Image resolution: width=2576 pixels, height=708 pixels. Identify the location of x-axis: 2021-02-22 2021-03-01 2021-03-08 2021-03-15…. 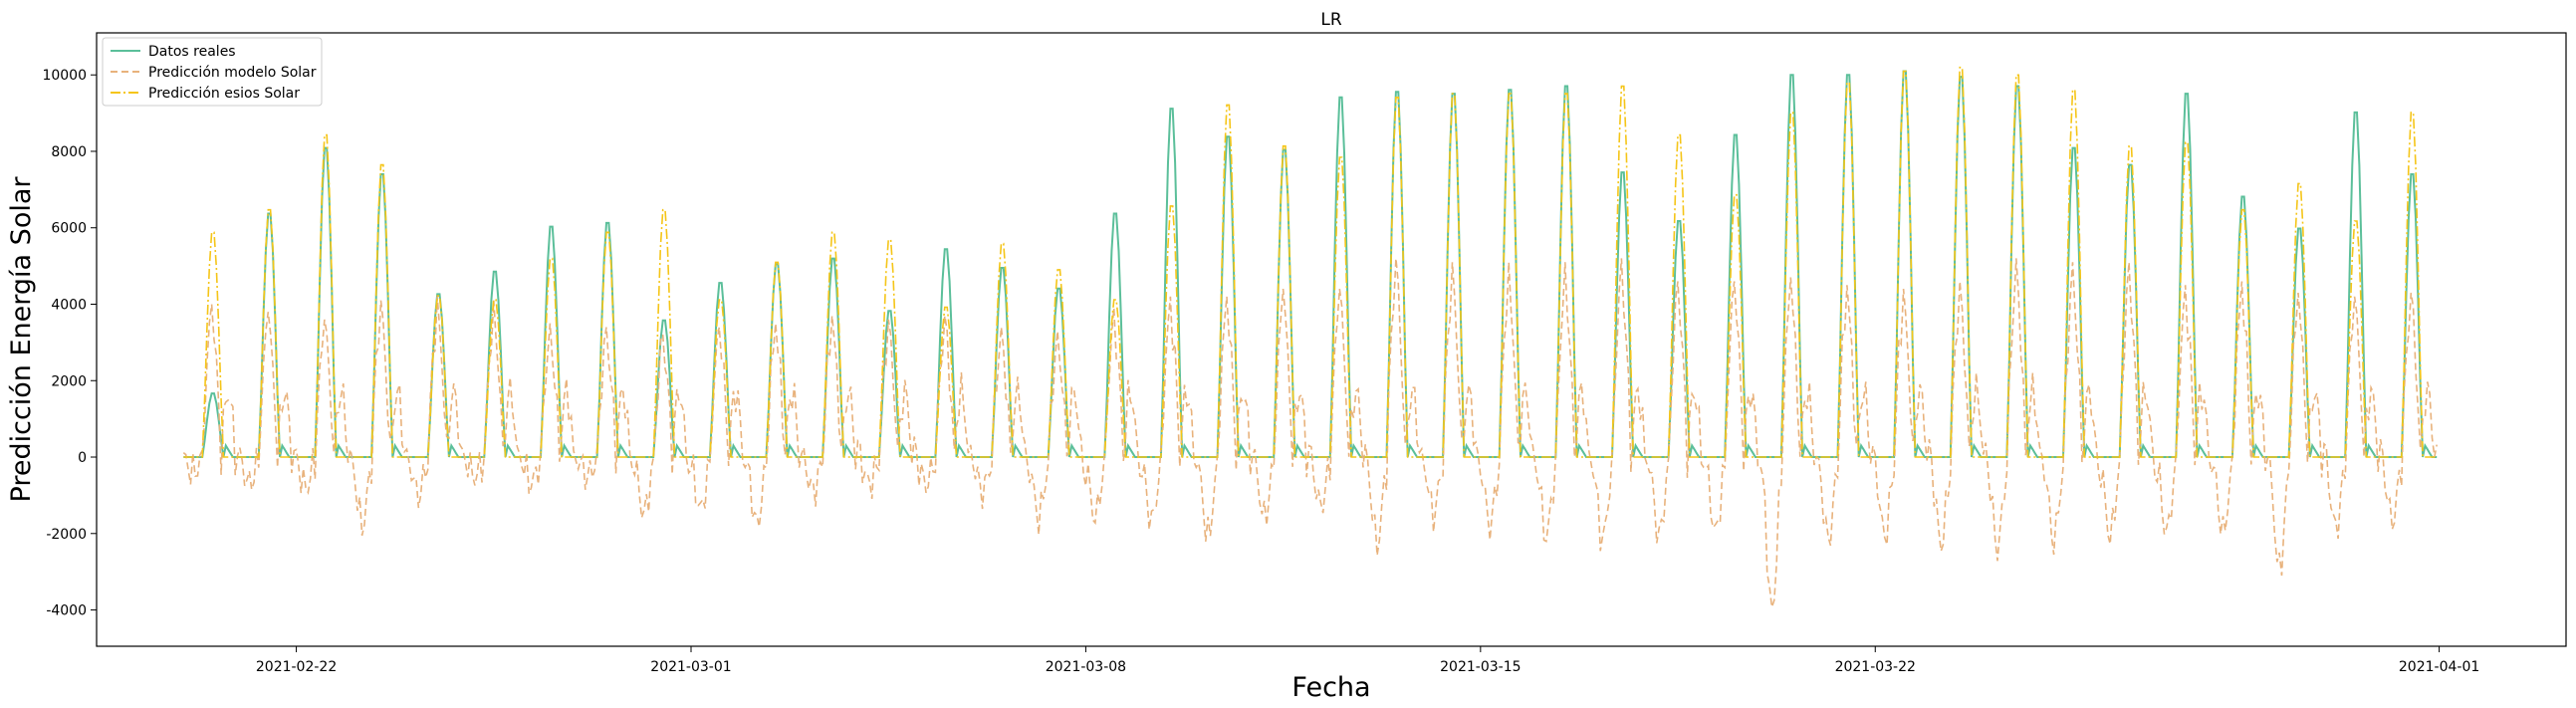
(1367, 661).